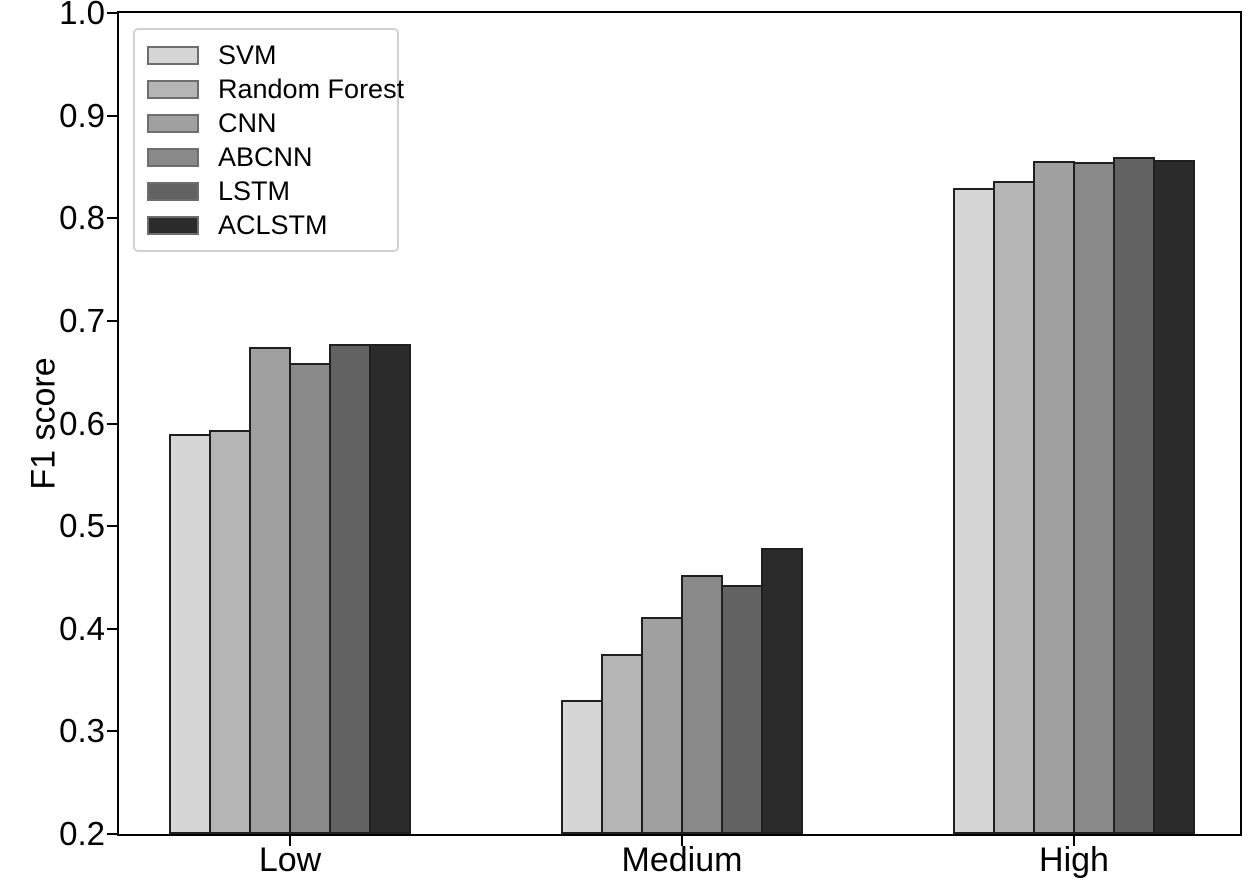 The image size is (1245, 884). Describe the element at coordinates (247, 122) in the screenshot. I see `legend-label: CNN` at that location.